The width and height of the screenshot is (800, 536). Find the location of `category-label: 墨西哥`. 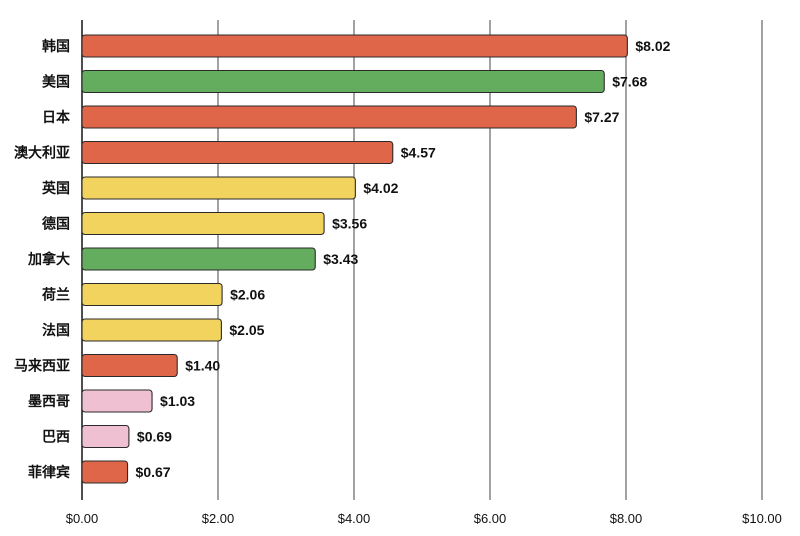

category-label: 墨西哥 is located at coordinates (49, 402).